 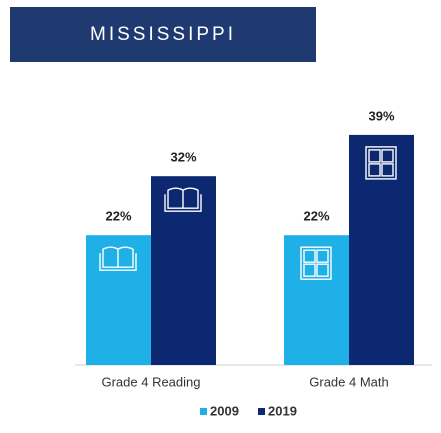 What do you see at coordinates (282, 410) in the screenshot?
I see `legend-label: 2019` at bounding box center [282, 410].